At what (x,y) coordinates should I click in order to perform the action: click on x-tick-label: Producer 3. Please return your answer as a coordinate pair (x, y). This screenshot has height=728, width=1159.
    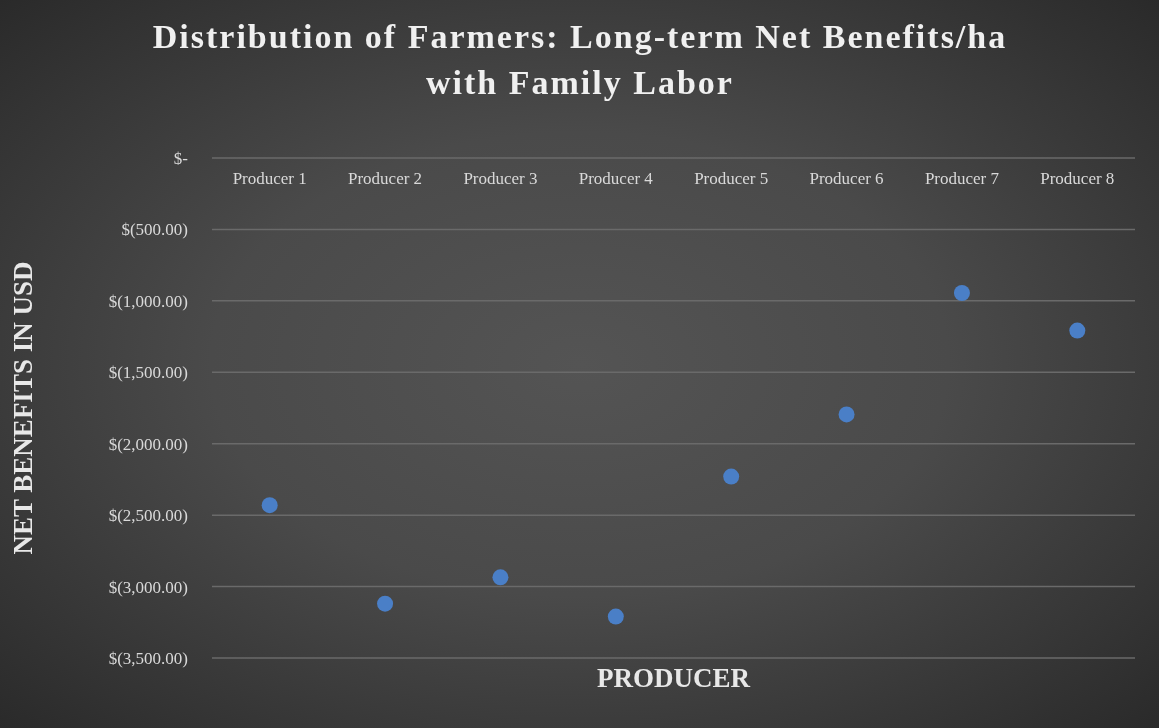
    Looking at the image, I should click on (500, 178).